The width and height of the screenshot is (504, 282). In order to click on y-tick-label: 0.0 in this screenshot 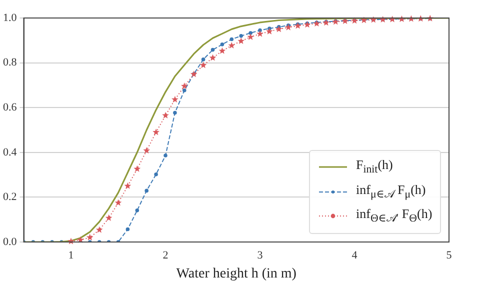, I will do `click(10, 242)`.